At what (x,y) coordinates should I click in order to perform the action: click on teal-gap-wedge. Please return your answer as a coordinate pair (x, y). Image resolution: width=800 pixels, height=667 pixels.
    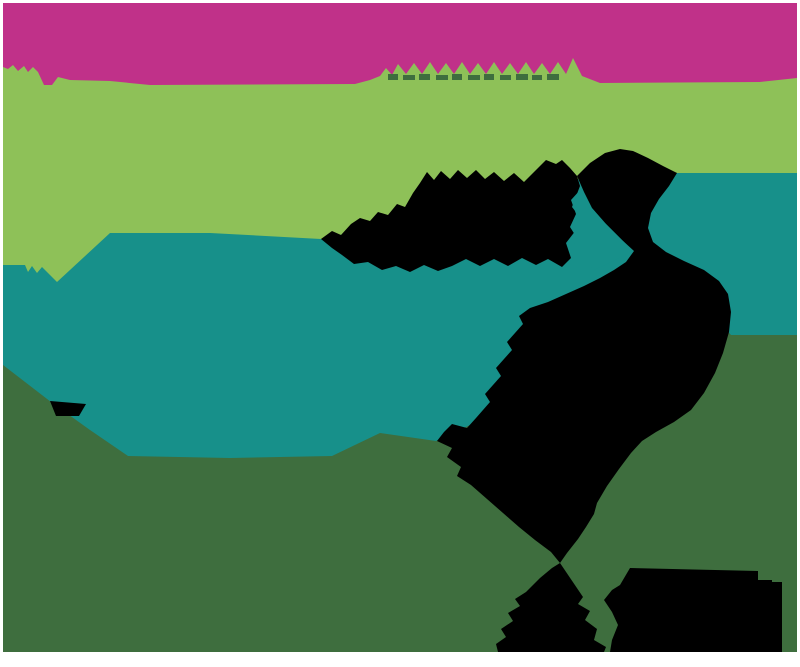
    Looking at the image, I should click on (601, 229).